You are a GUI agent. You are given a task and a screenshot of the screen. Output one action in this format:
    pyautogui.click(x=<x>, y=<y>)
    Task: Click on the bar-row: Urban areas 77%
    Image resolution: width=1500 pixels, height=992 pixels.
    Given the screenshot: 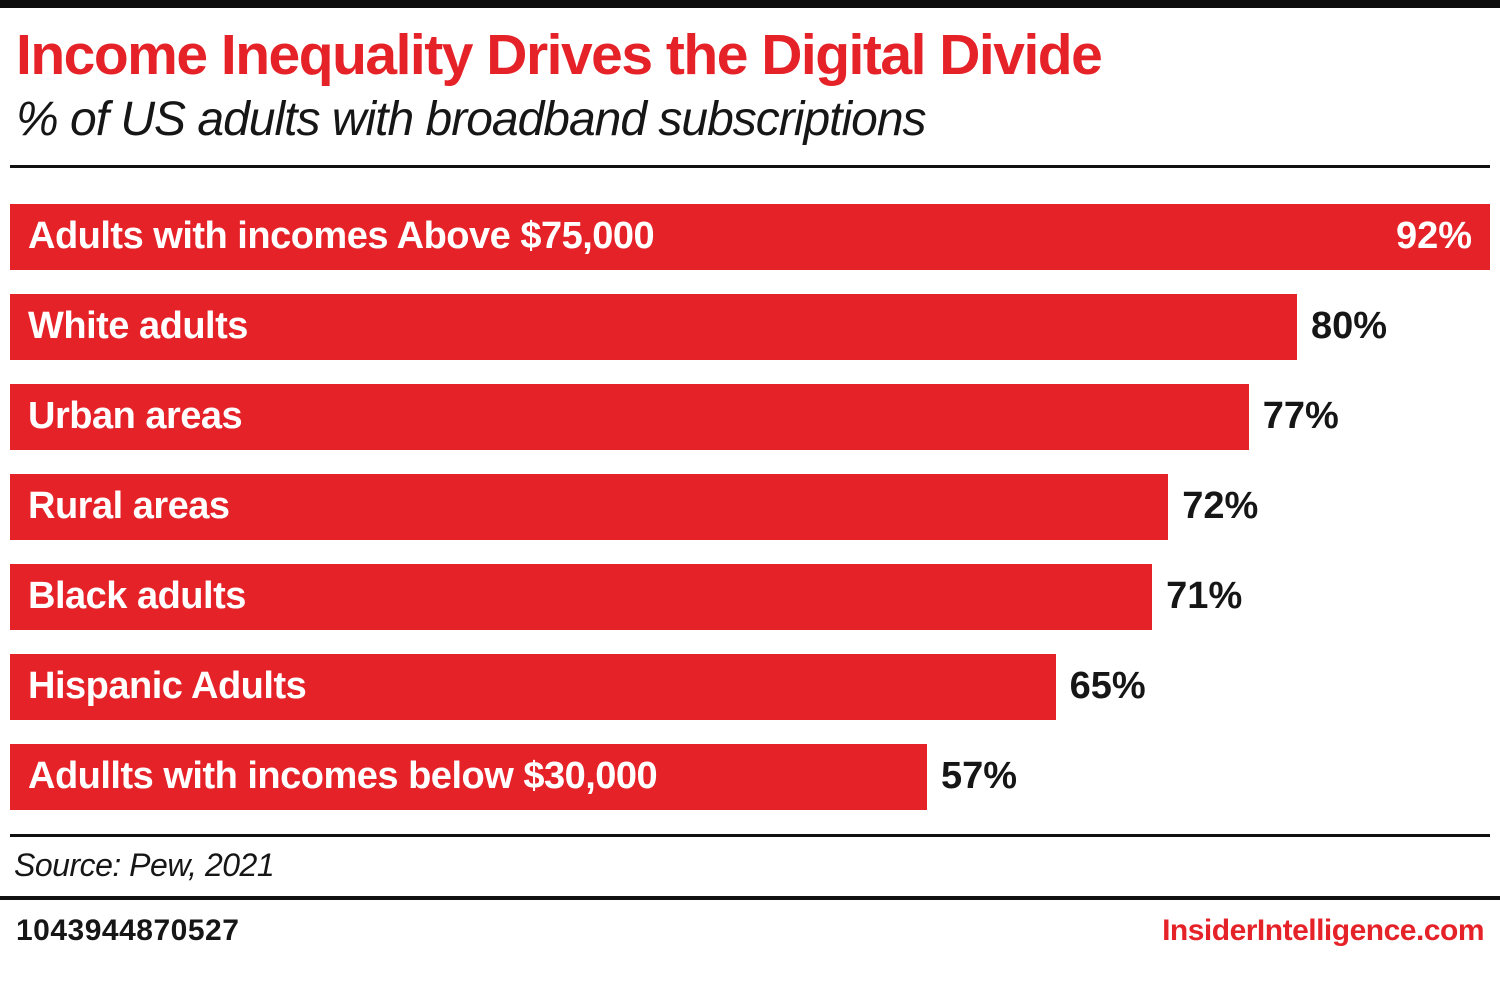 What is the action you would take?
    pyautogui.click(x=750, y=416)
    